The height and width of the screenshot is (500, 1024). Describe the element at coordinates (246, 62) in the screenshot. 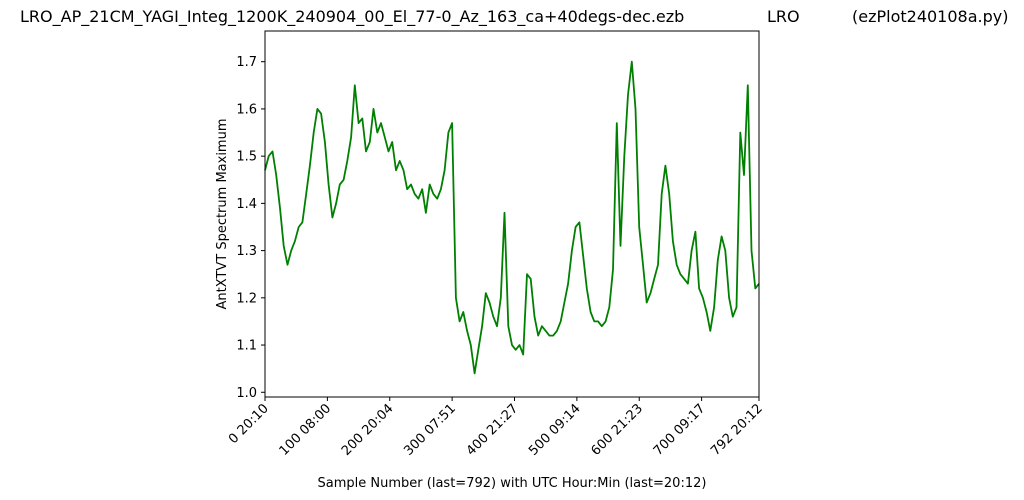

I see `y-tick-label: 1.7` at that location.